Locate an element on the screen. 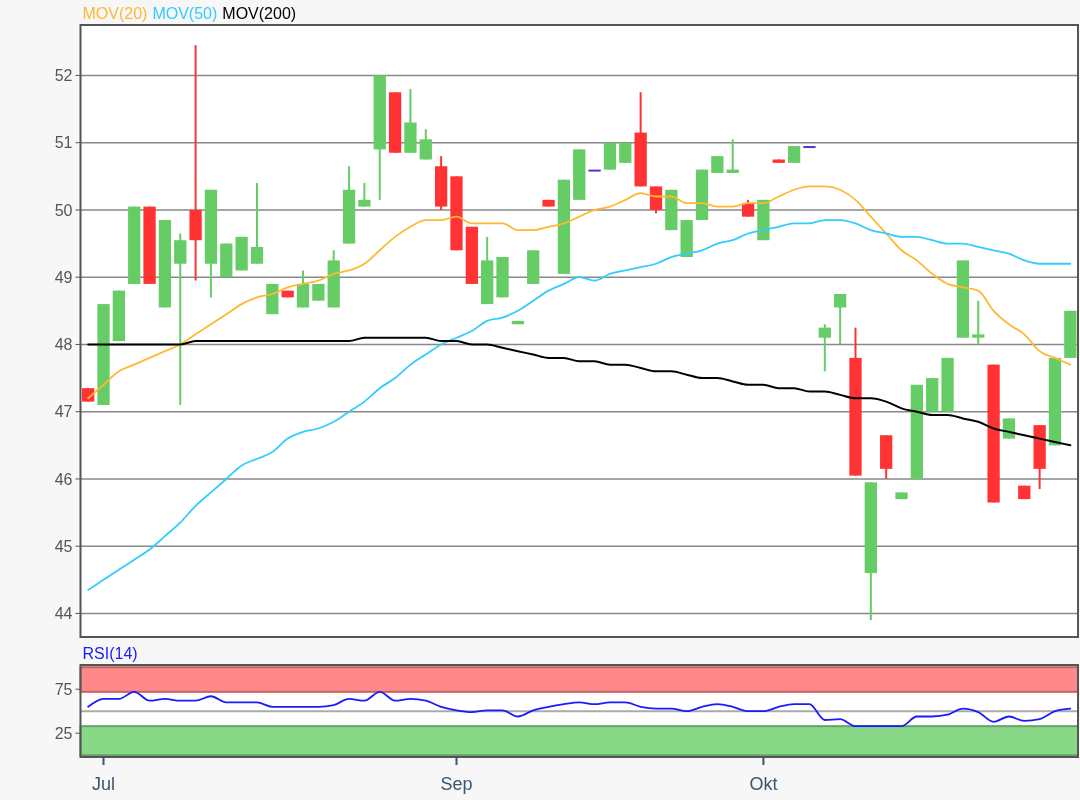 This screenshot has height=800, width=1080. y-tick-label: 48 is located at coordinates (63, 345).